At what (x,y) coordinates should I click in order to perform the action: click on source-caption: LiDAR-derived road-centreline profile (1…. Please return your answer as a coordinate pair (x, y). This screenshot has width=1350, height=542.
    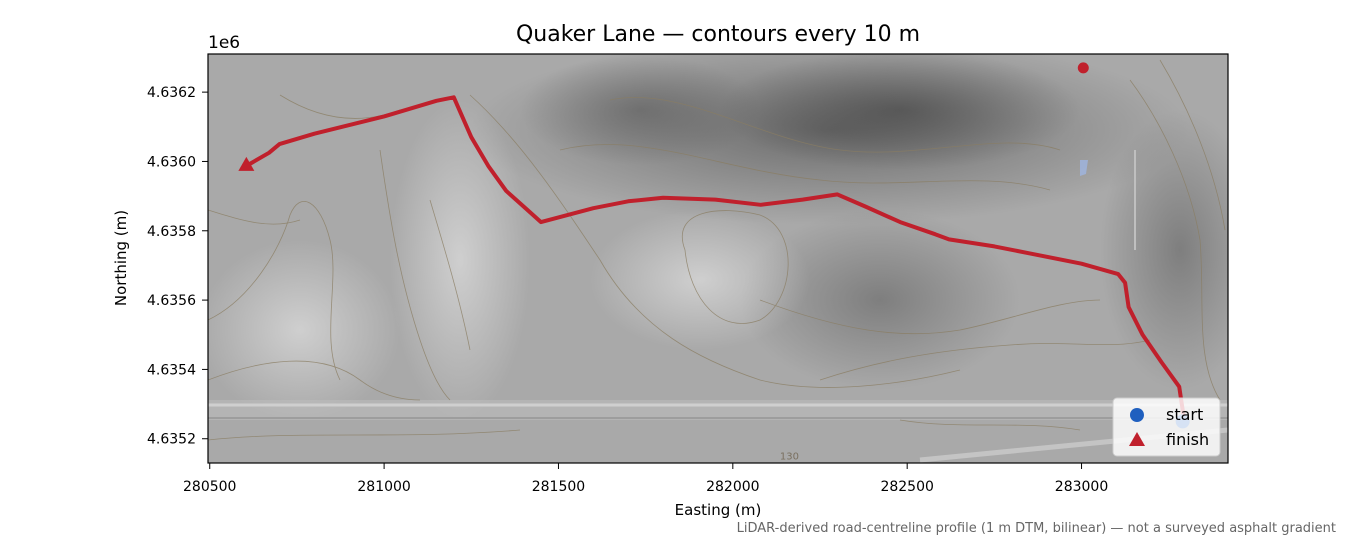
    Looking at the image, I should click on (1036, 528).